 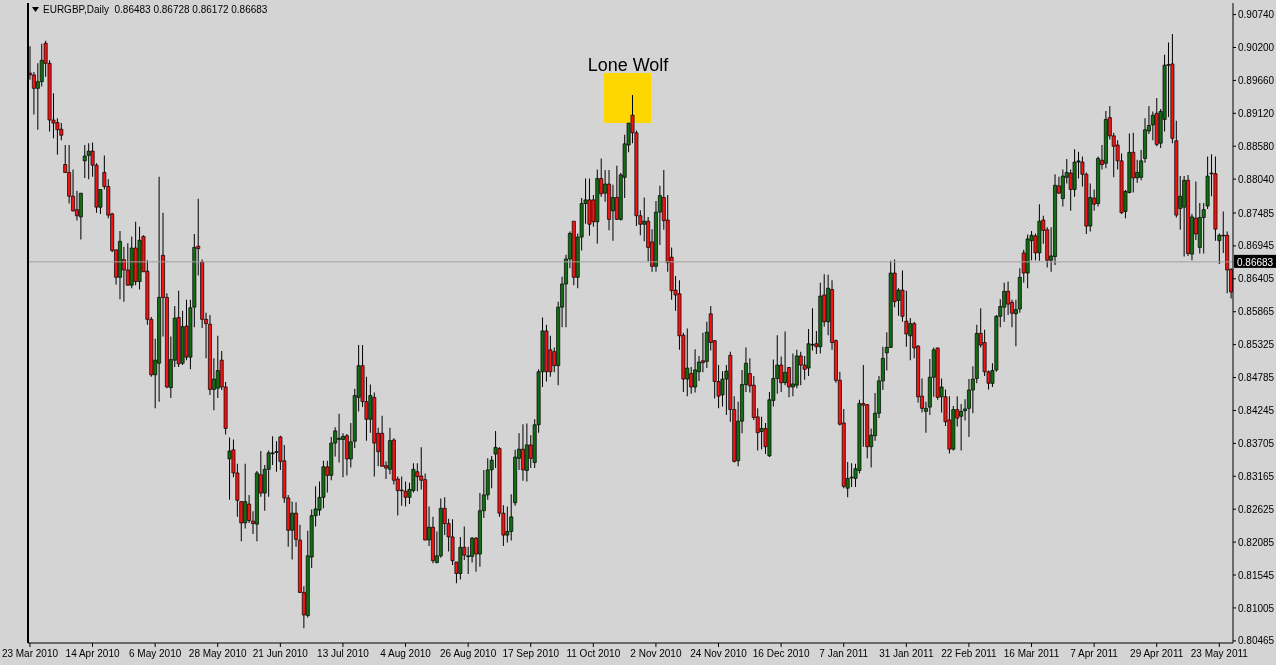 What do you see at coordinates (906, 653) in the screenshot?
I see `x-tick-label: 31 Jan 2011` at bounding box center [906, 653].